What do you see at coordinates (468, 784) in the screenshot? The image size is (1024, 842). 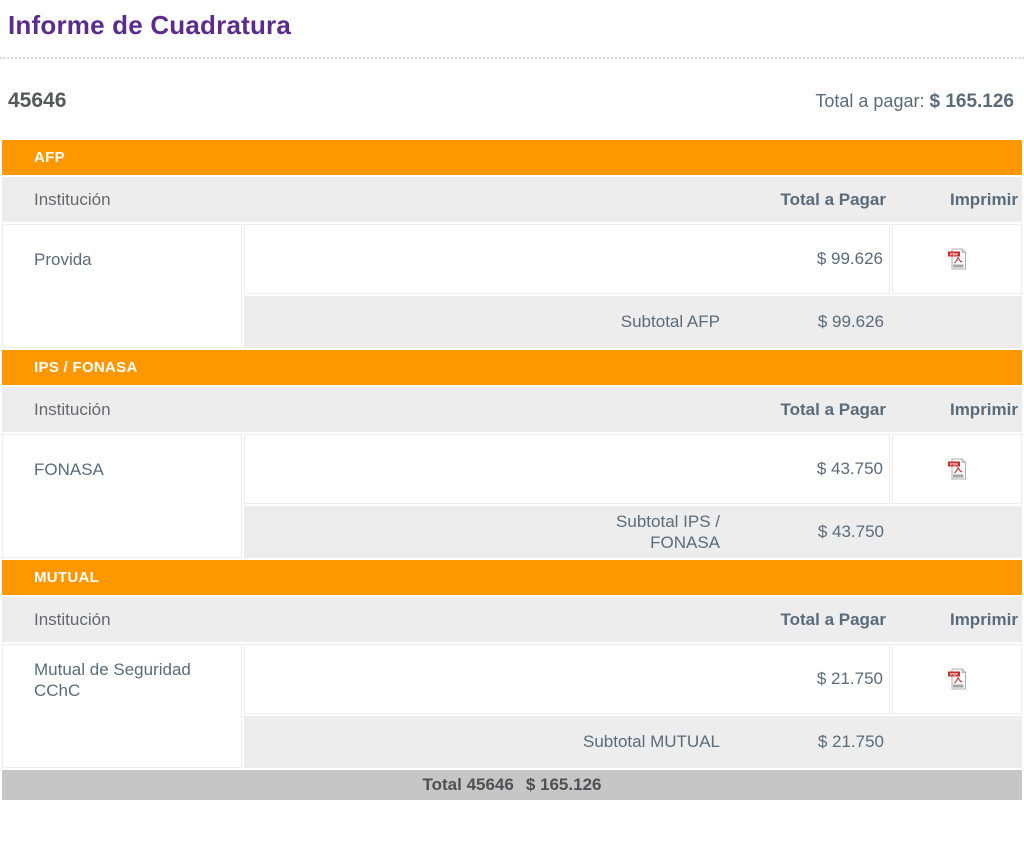 I see `grand-total-label: Total 45646` at bounding box center [468, 784].